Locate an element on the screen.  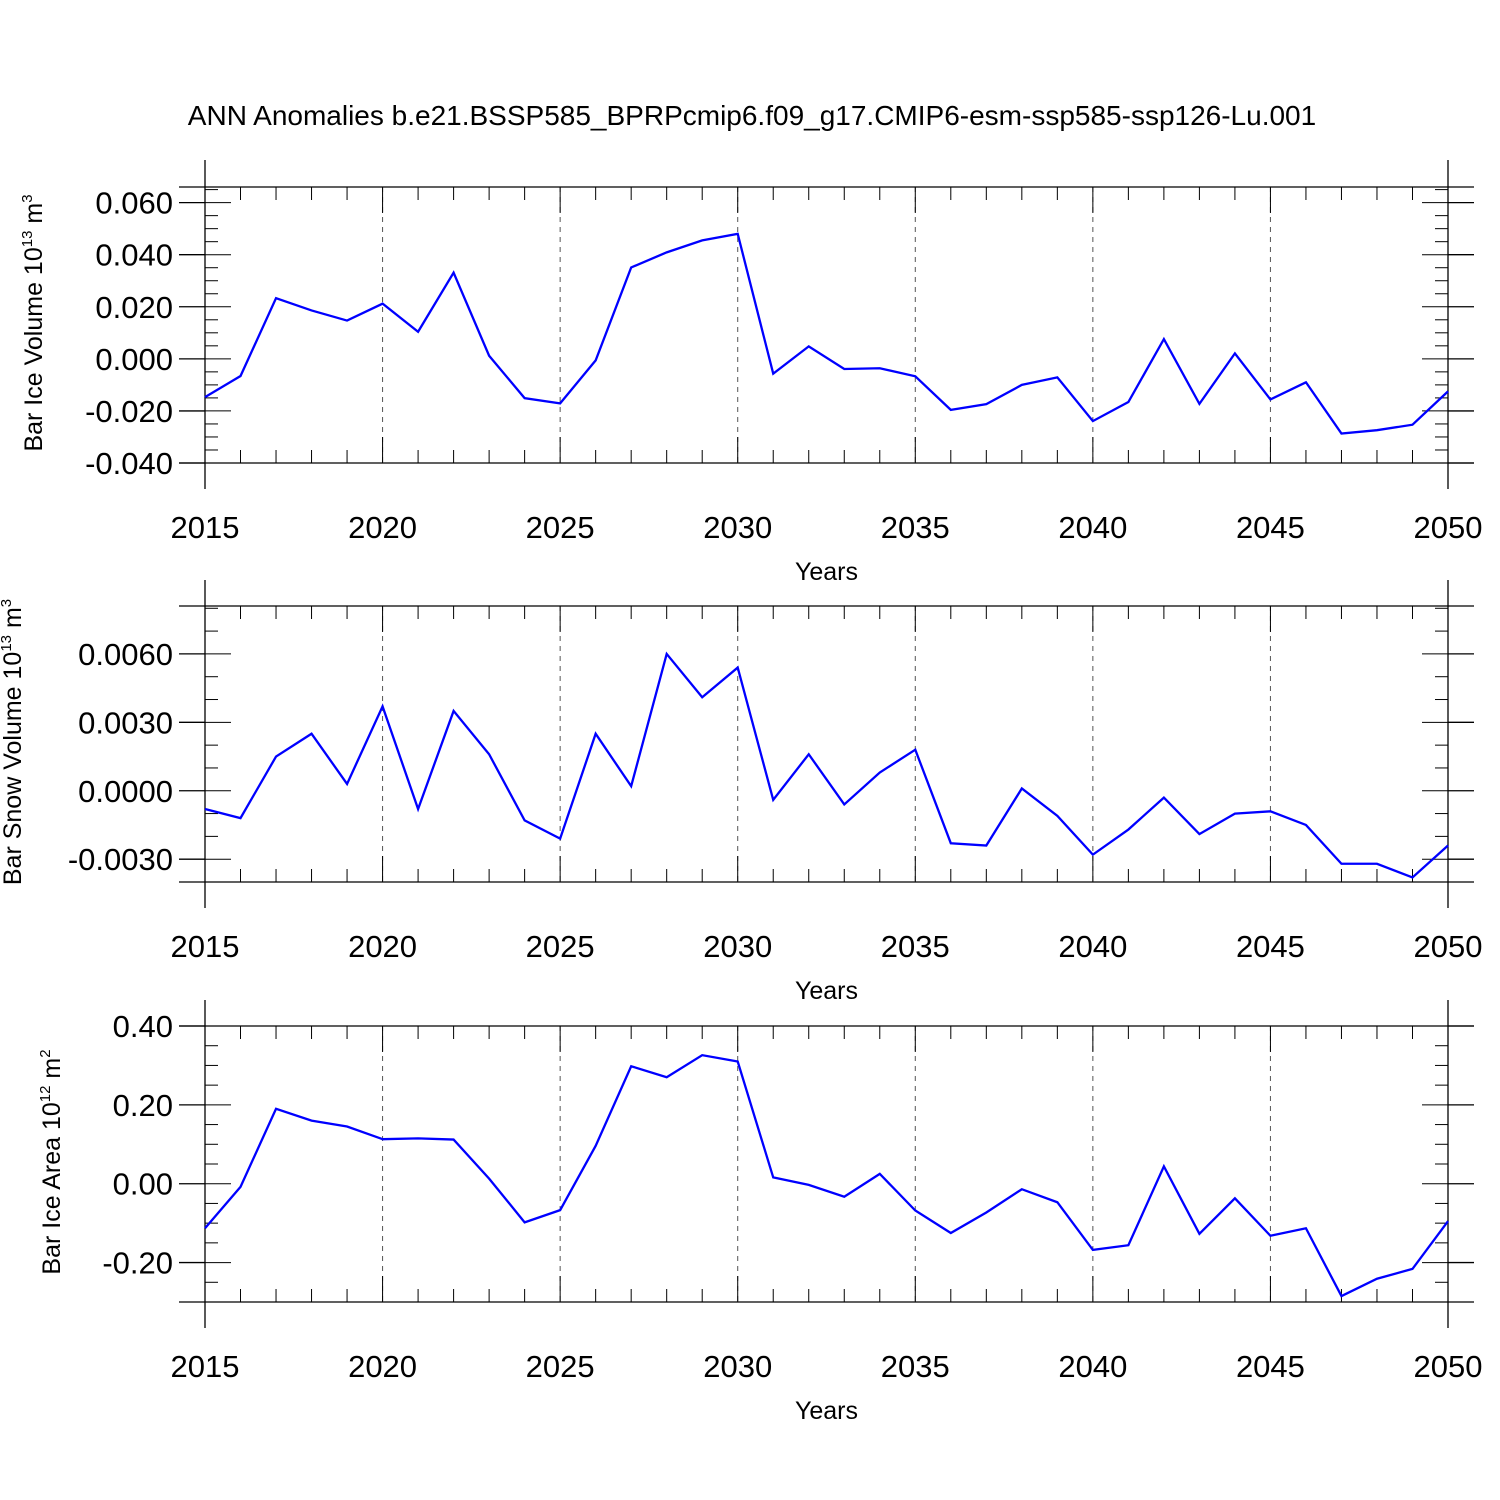
y-tick-label: 0.000 is located at coordinates (134, 359).